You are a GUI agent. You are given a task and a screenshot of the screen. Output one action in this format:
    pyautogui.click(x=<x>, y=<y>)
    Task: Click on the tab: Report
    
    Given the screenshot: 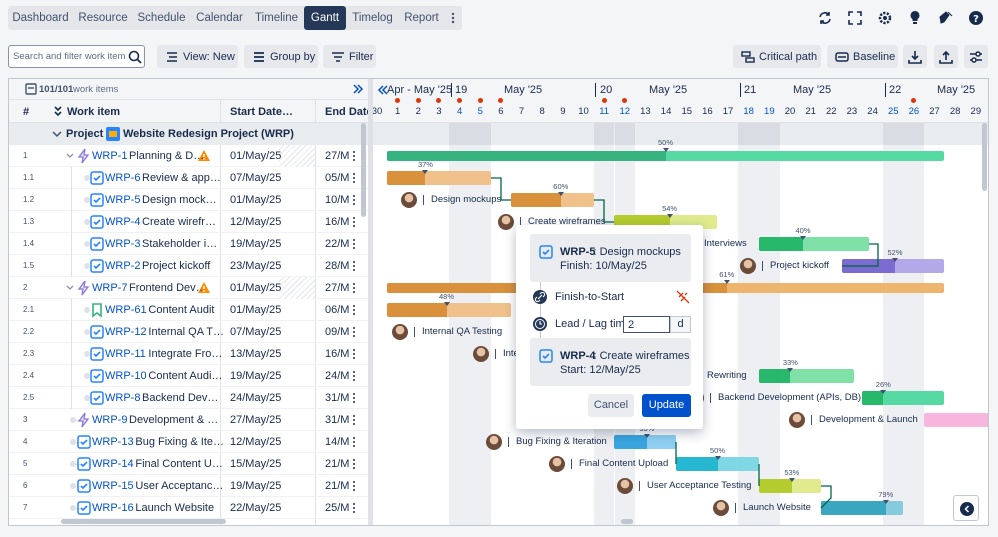 What is the action you would take?
    pyautogui.click(x=421, y=18)
    